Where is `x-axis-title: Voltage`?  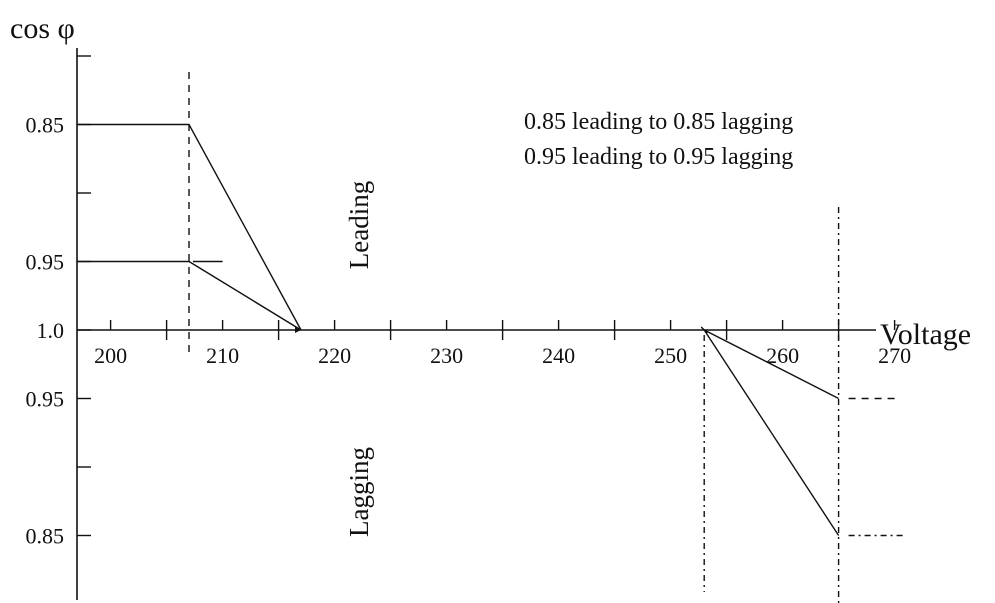
x-axis-title: Voltage is located at coordinates (925, 334).